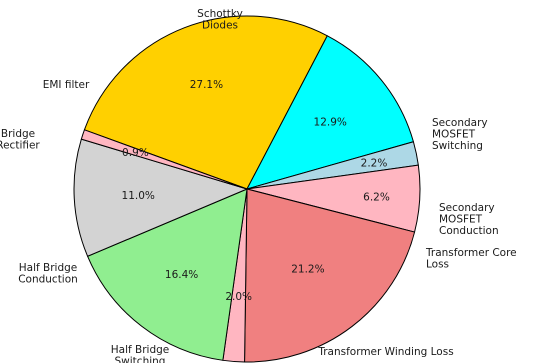  What do you see at coordinates (135, 153) in the screenshot?
I see `percent-label-emi-filter: 0.9%` at bounding box center [135, 153].